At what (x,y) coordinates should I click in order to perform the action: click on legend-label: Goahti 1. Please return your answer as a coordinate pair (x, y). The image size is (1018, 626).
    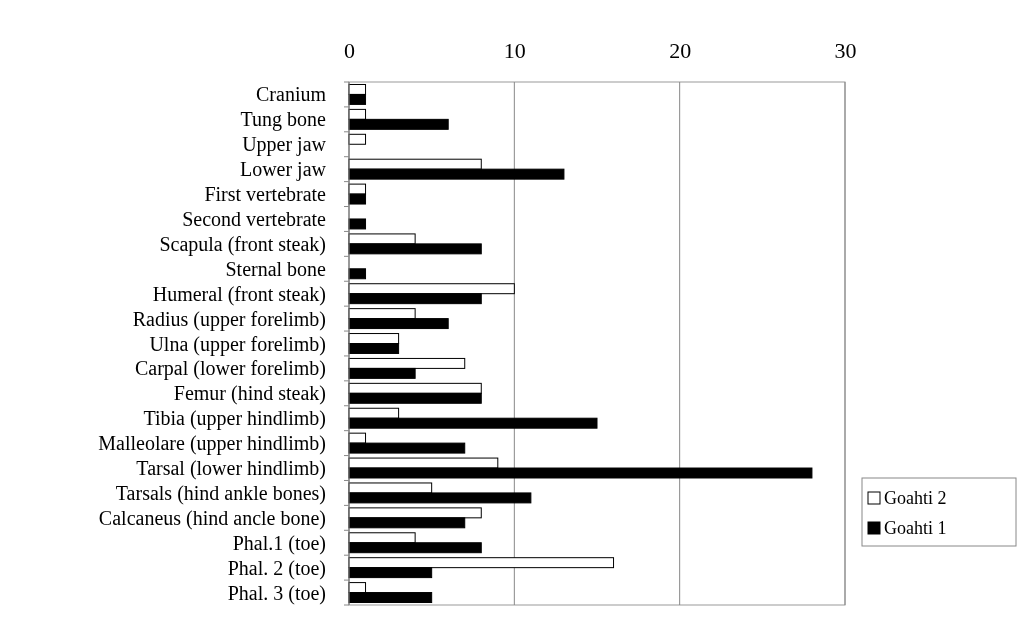
    Looking at the image, I should click on (915, 528).